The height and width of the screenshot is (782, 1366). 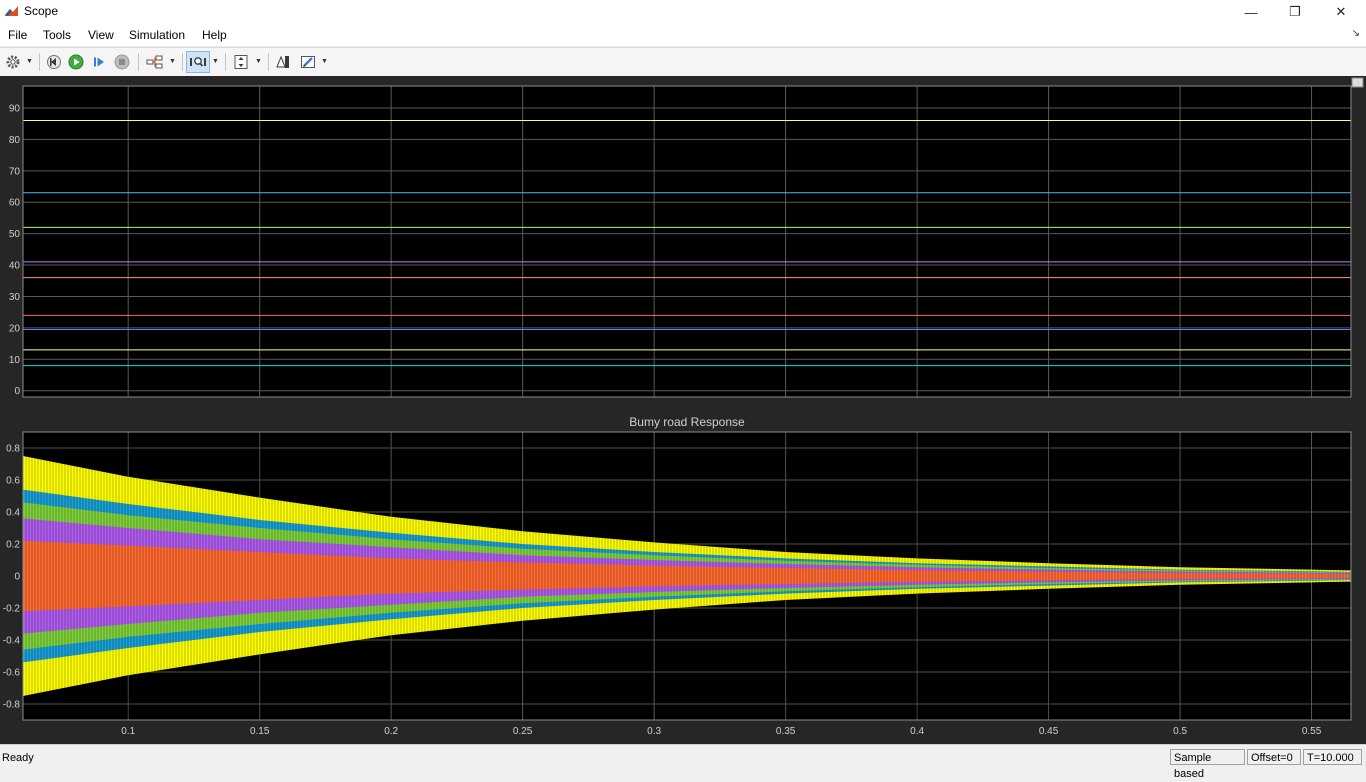 What do you see at coordinates (1357, 82) in the screenshot?
I see `undock-icon` at bounding box center [1357, 82].